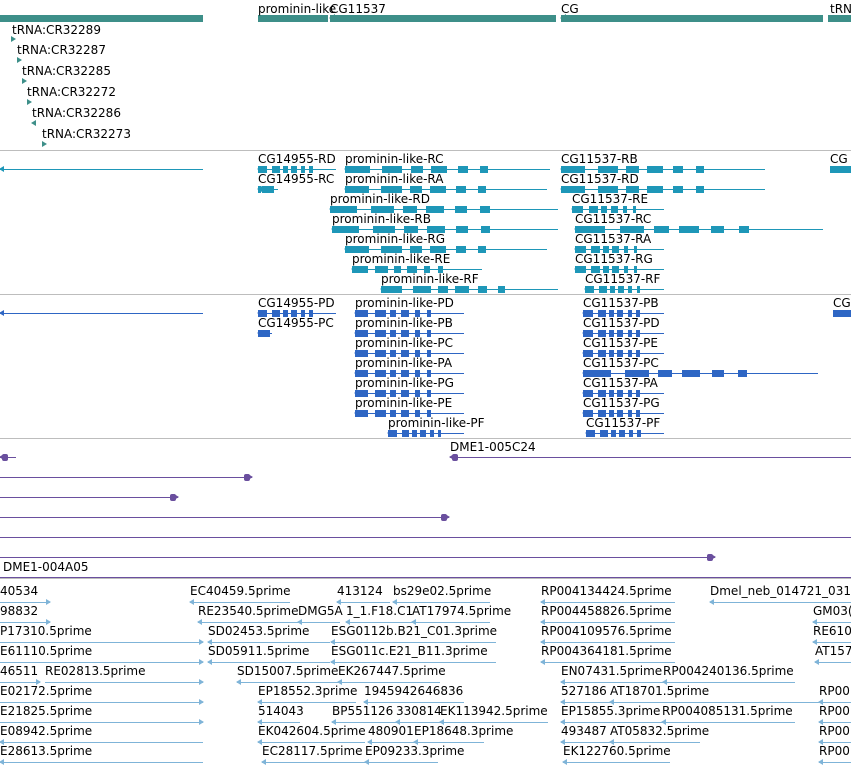 This screenshot has height=766, width=851. Describe the element at coordinates (660, 691) in the screenshot. I see `feature-label: AT18701.5prime` at that location.